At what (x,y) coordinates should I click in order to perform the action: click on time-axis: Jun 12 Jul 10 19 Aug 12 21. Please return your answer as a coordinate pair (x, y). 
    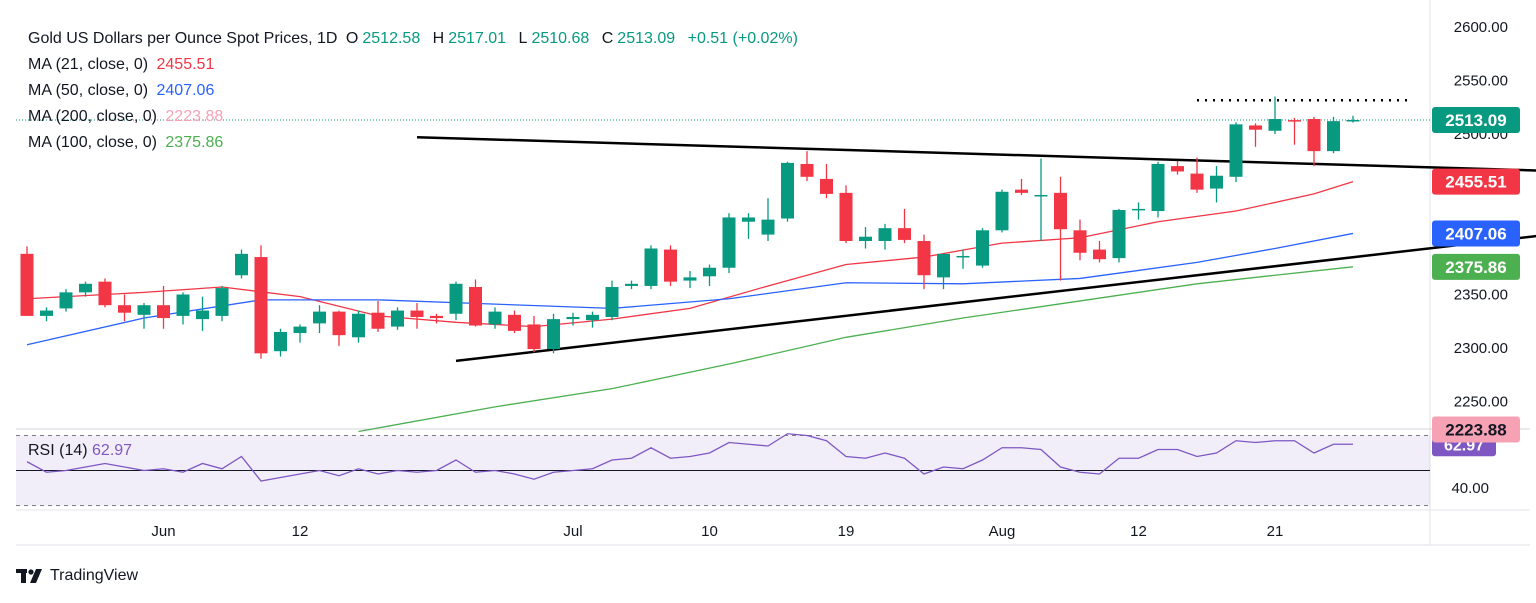
    Looking at the image, I should click on (717, 531).